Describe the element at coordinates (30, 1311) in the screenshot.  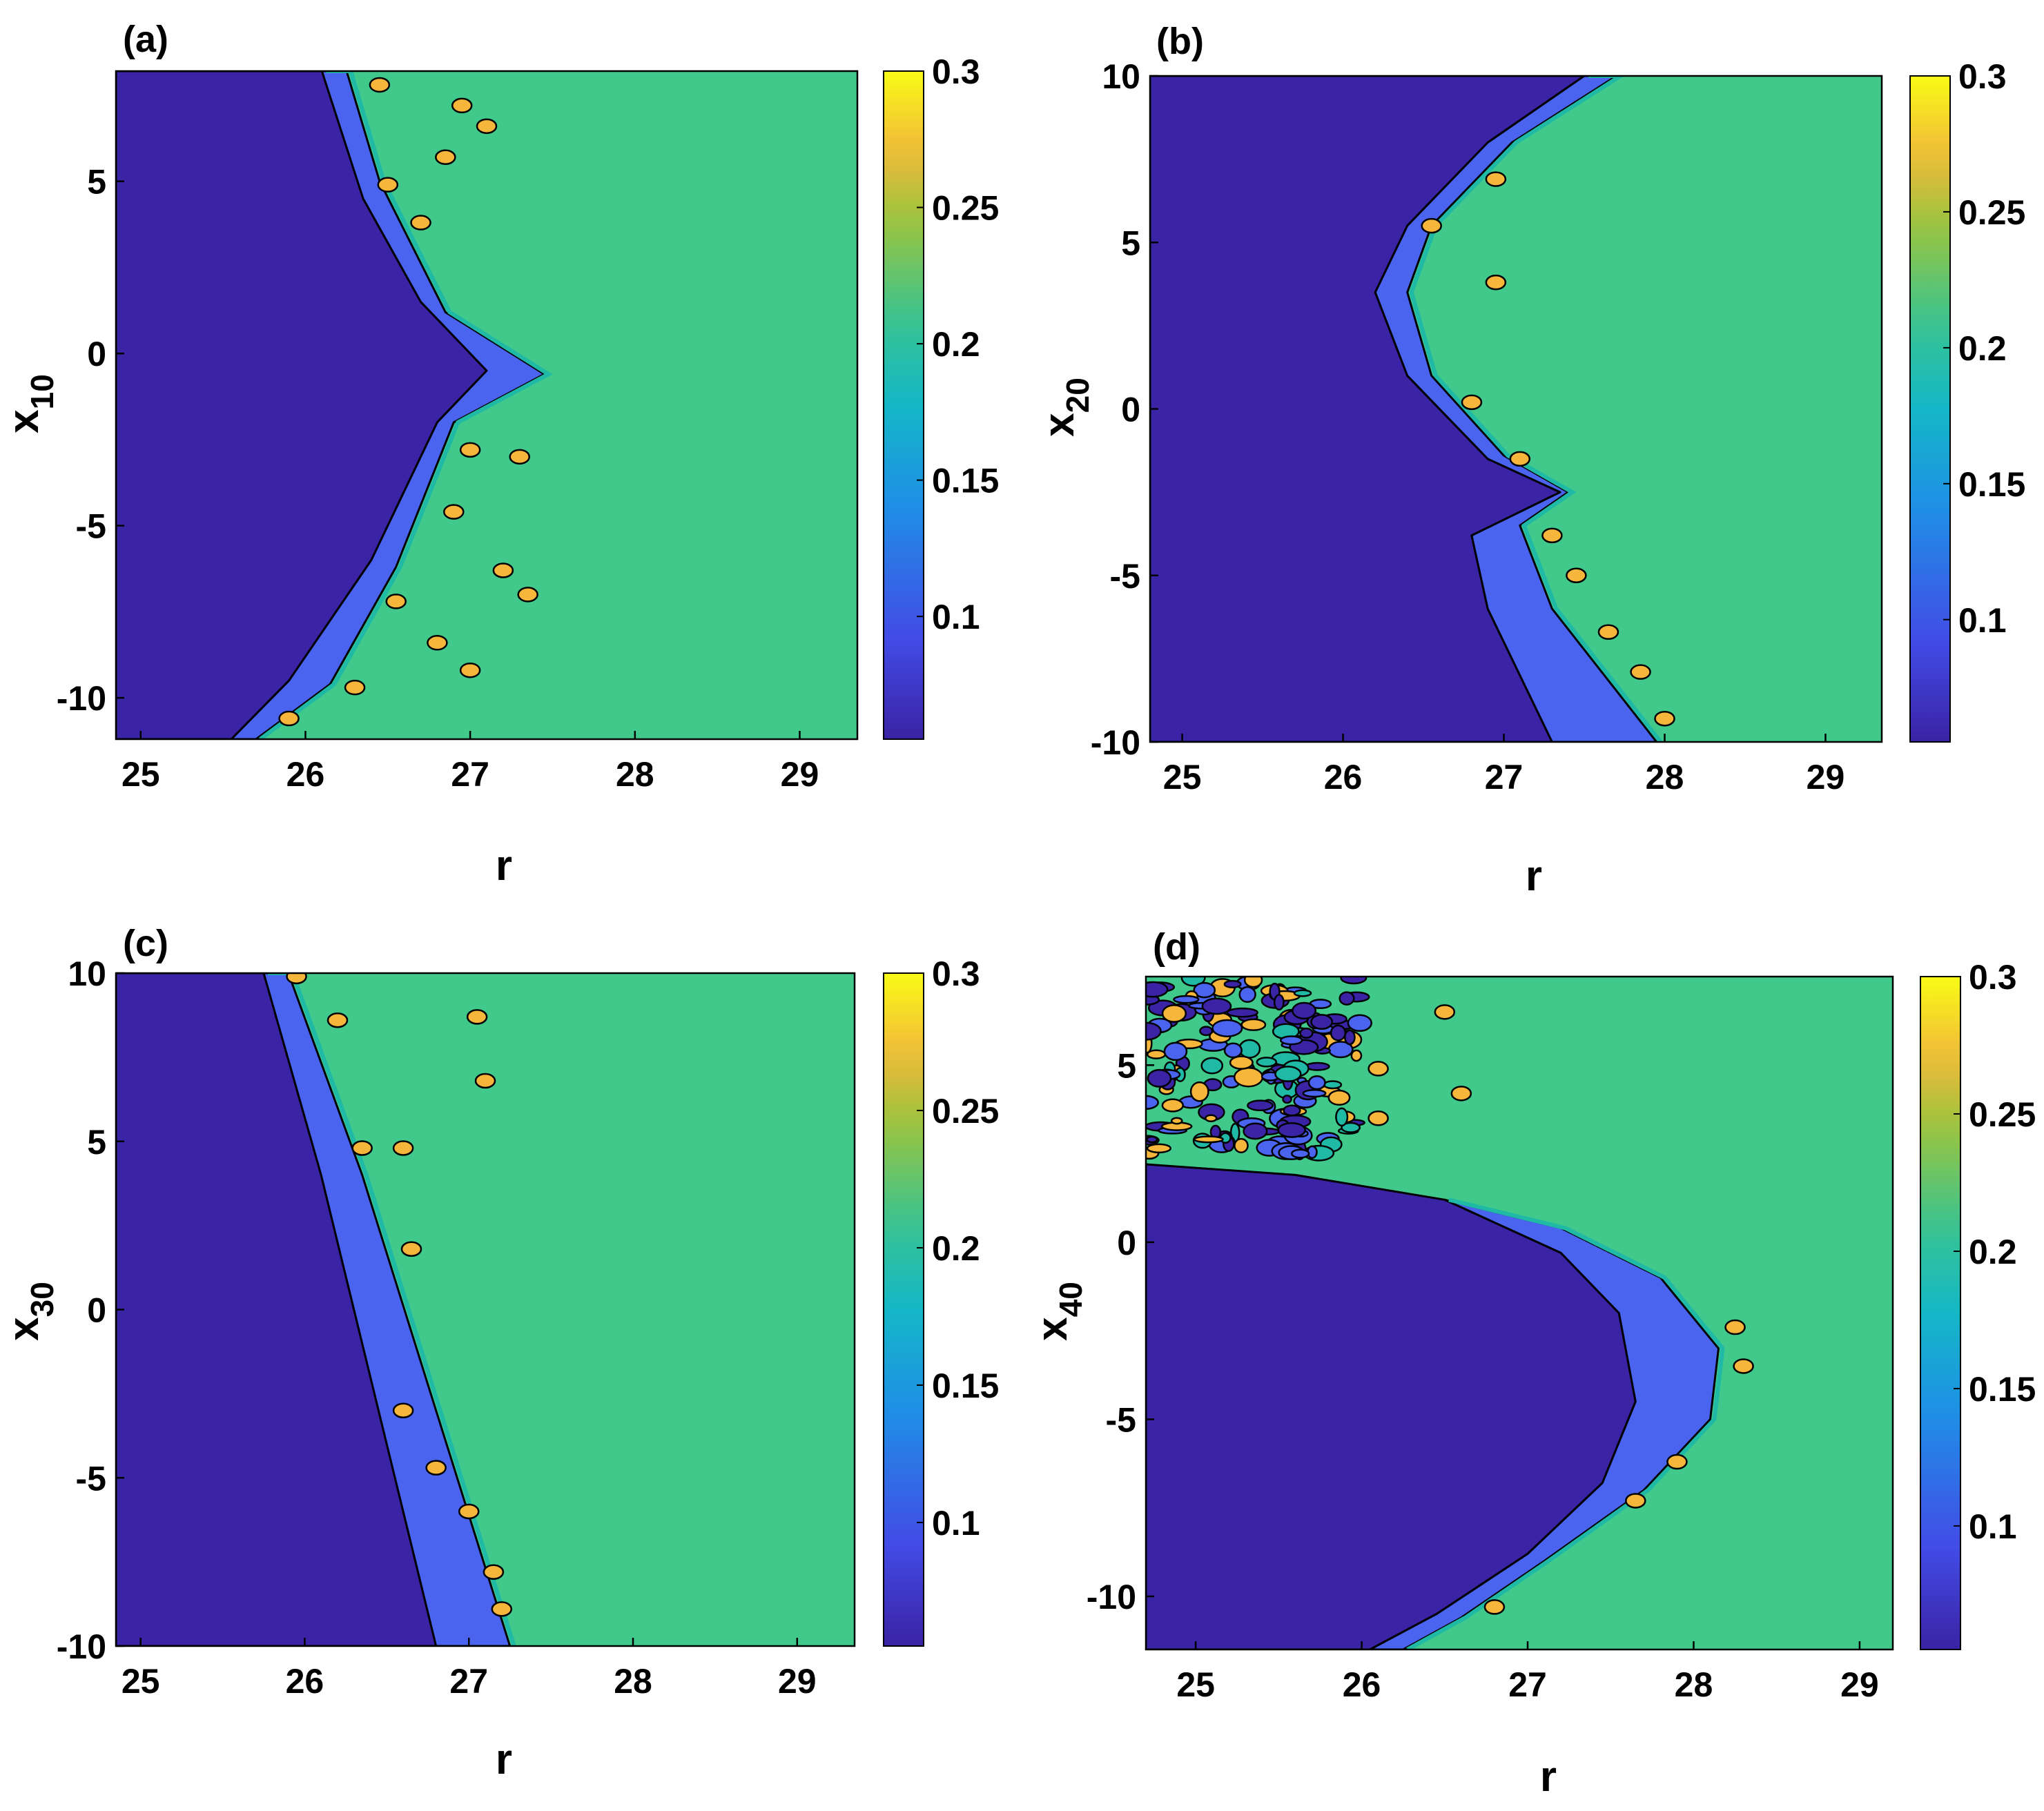
I see `y-axis-label: x30` at that location.